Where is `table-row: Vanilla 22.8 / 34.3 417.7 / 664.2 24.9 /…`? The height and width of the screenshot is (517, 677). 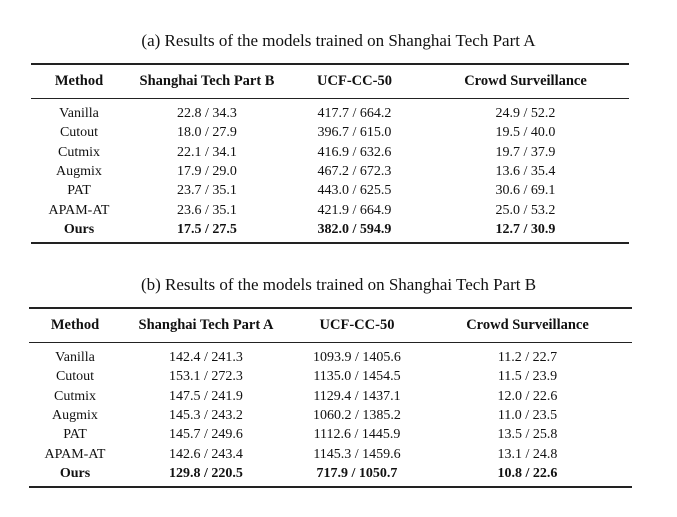 table-row: Vanilla 22.8 / 34.3 417.7 / 664.2 24.9 /… is located at coordinates (330, 111).